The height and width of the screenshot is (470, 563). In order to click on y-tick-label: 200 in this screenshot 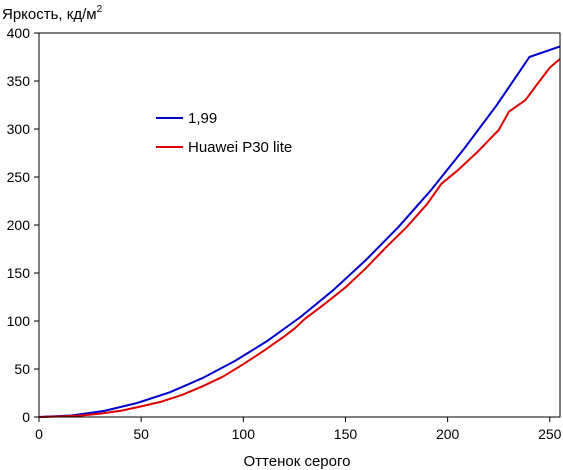, I will do `click(19, 225)`.